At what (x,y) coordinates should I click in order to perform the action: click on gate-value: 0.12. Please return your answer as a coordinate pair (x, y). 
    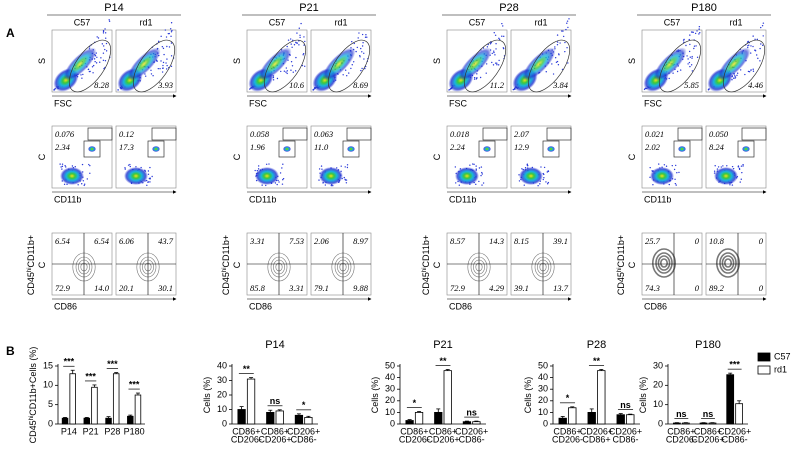
    Looking at the image, I should click on (127, 134).